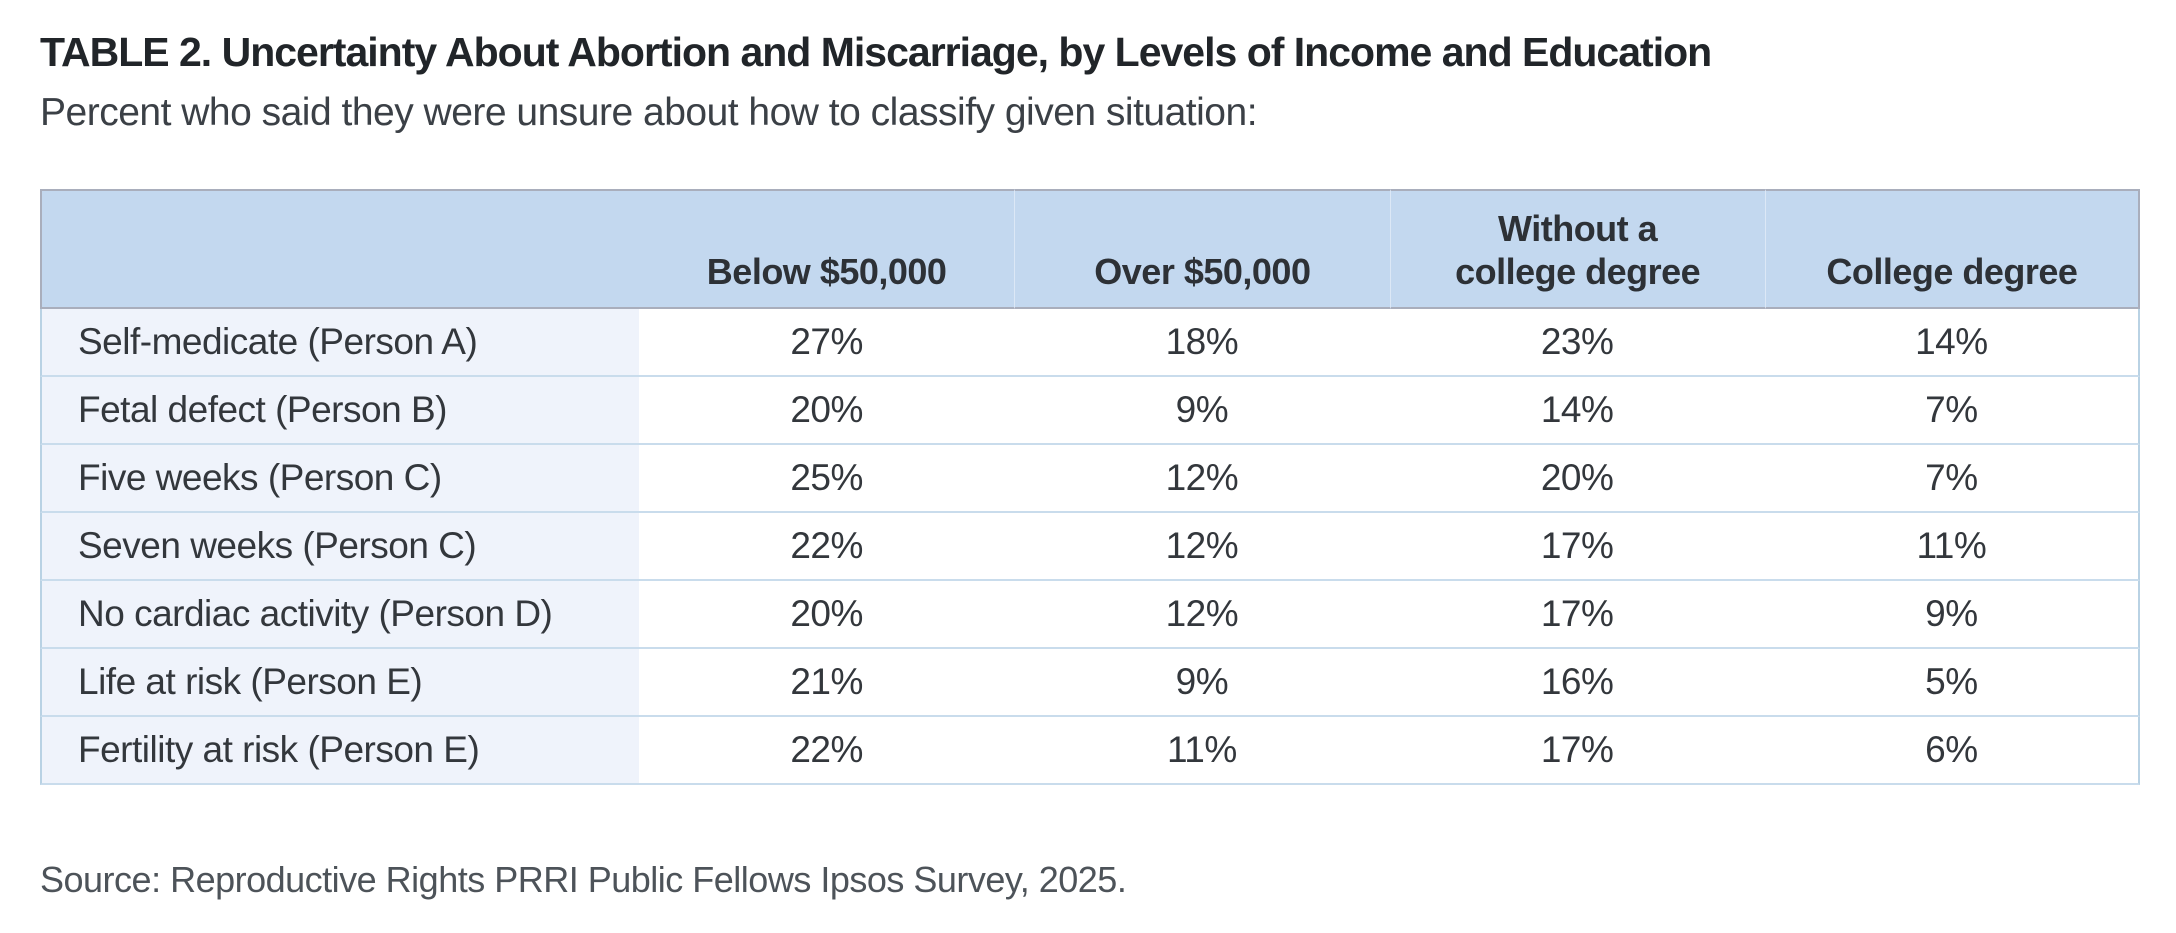 The width and height of the screenshot is (2176, 933). Describe the element at coordinates (827, 248) in the screenshot. I see `column-header-below-50k: Below $50,000` at that location.